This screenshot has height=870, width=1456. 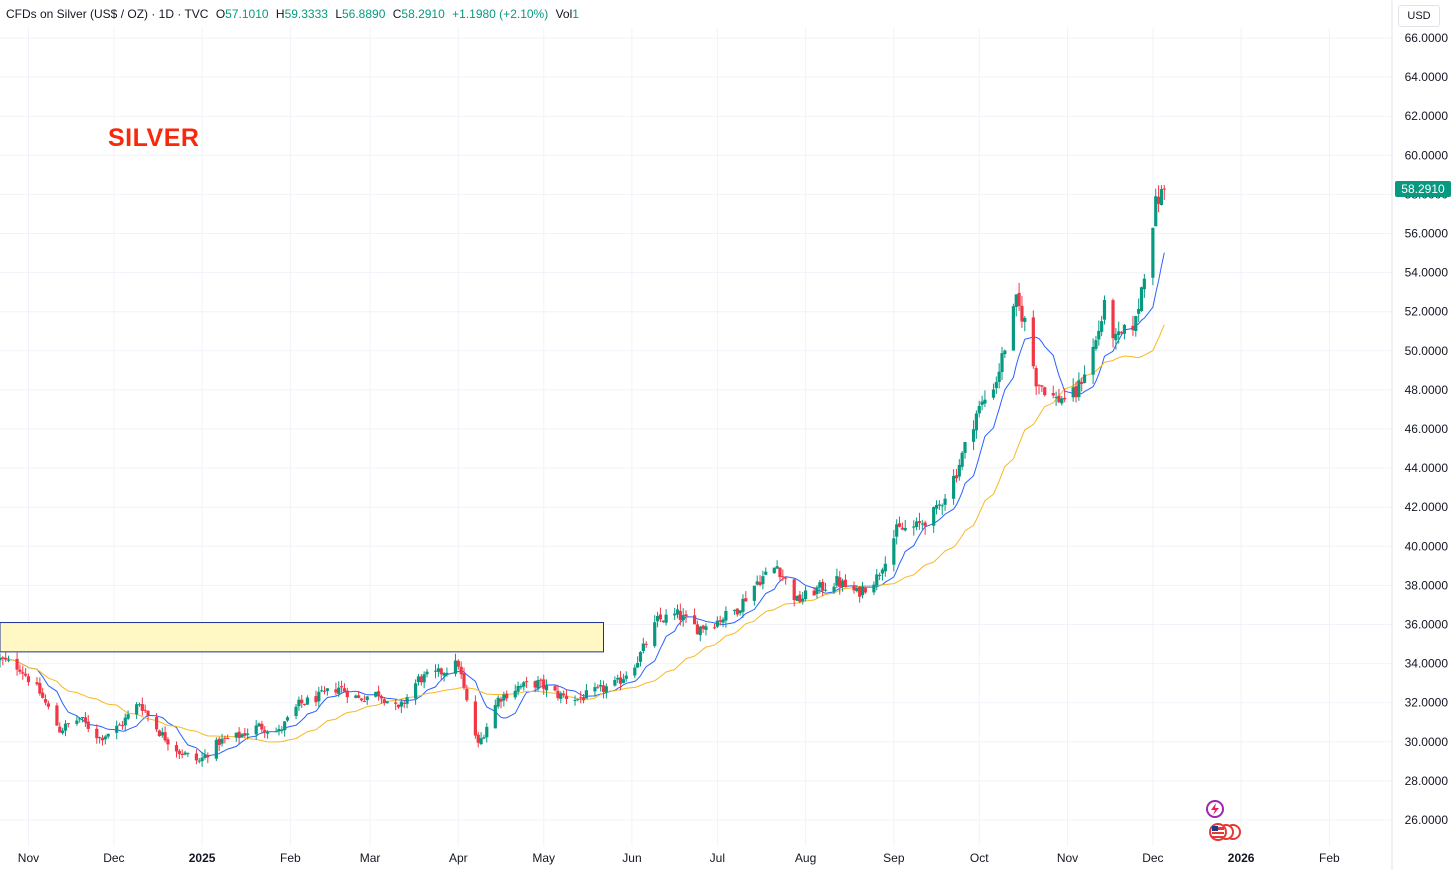 I want to click on lightning-icon, so click(x=1215, y=809).